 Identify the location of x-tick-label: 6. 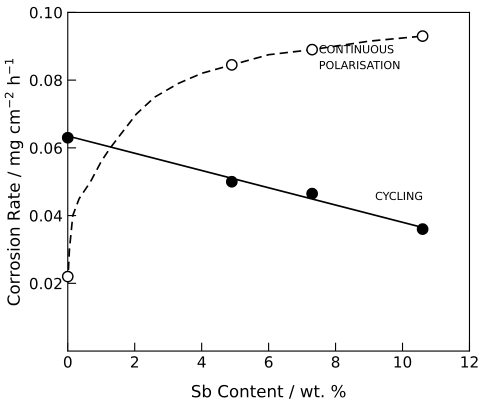
(268, 362).